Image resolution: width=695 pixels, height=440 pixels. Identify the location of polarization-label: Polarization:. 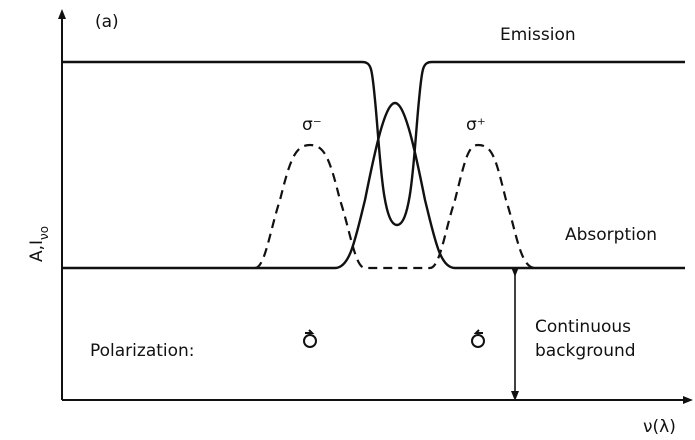
(142, 351).